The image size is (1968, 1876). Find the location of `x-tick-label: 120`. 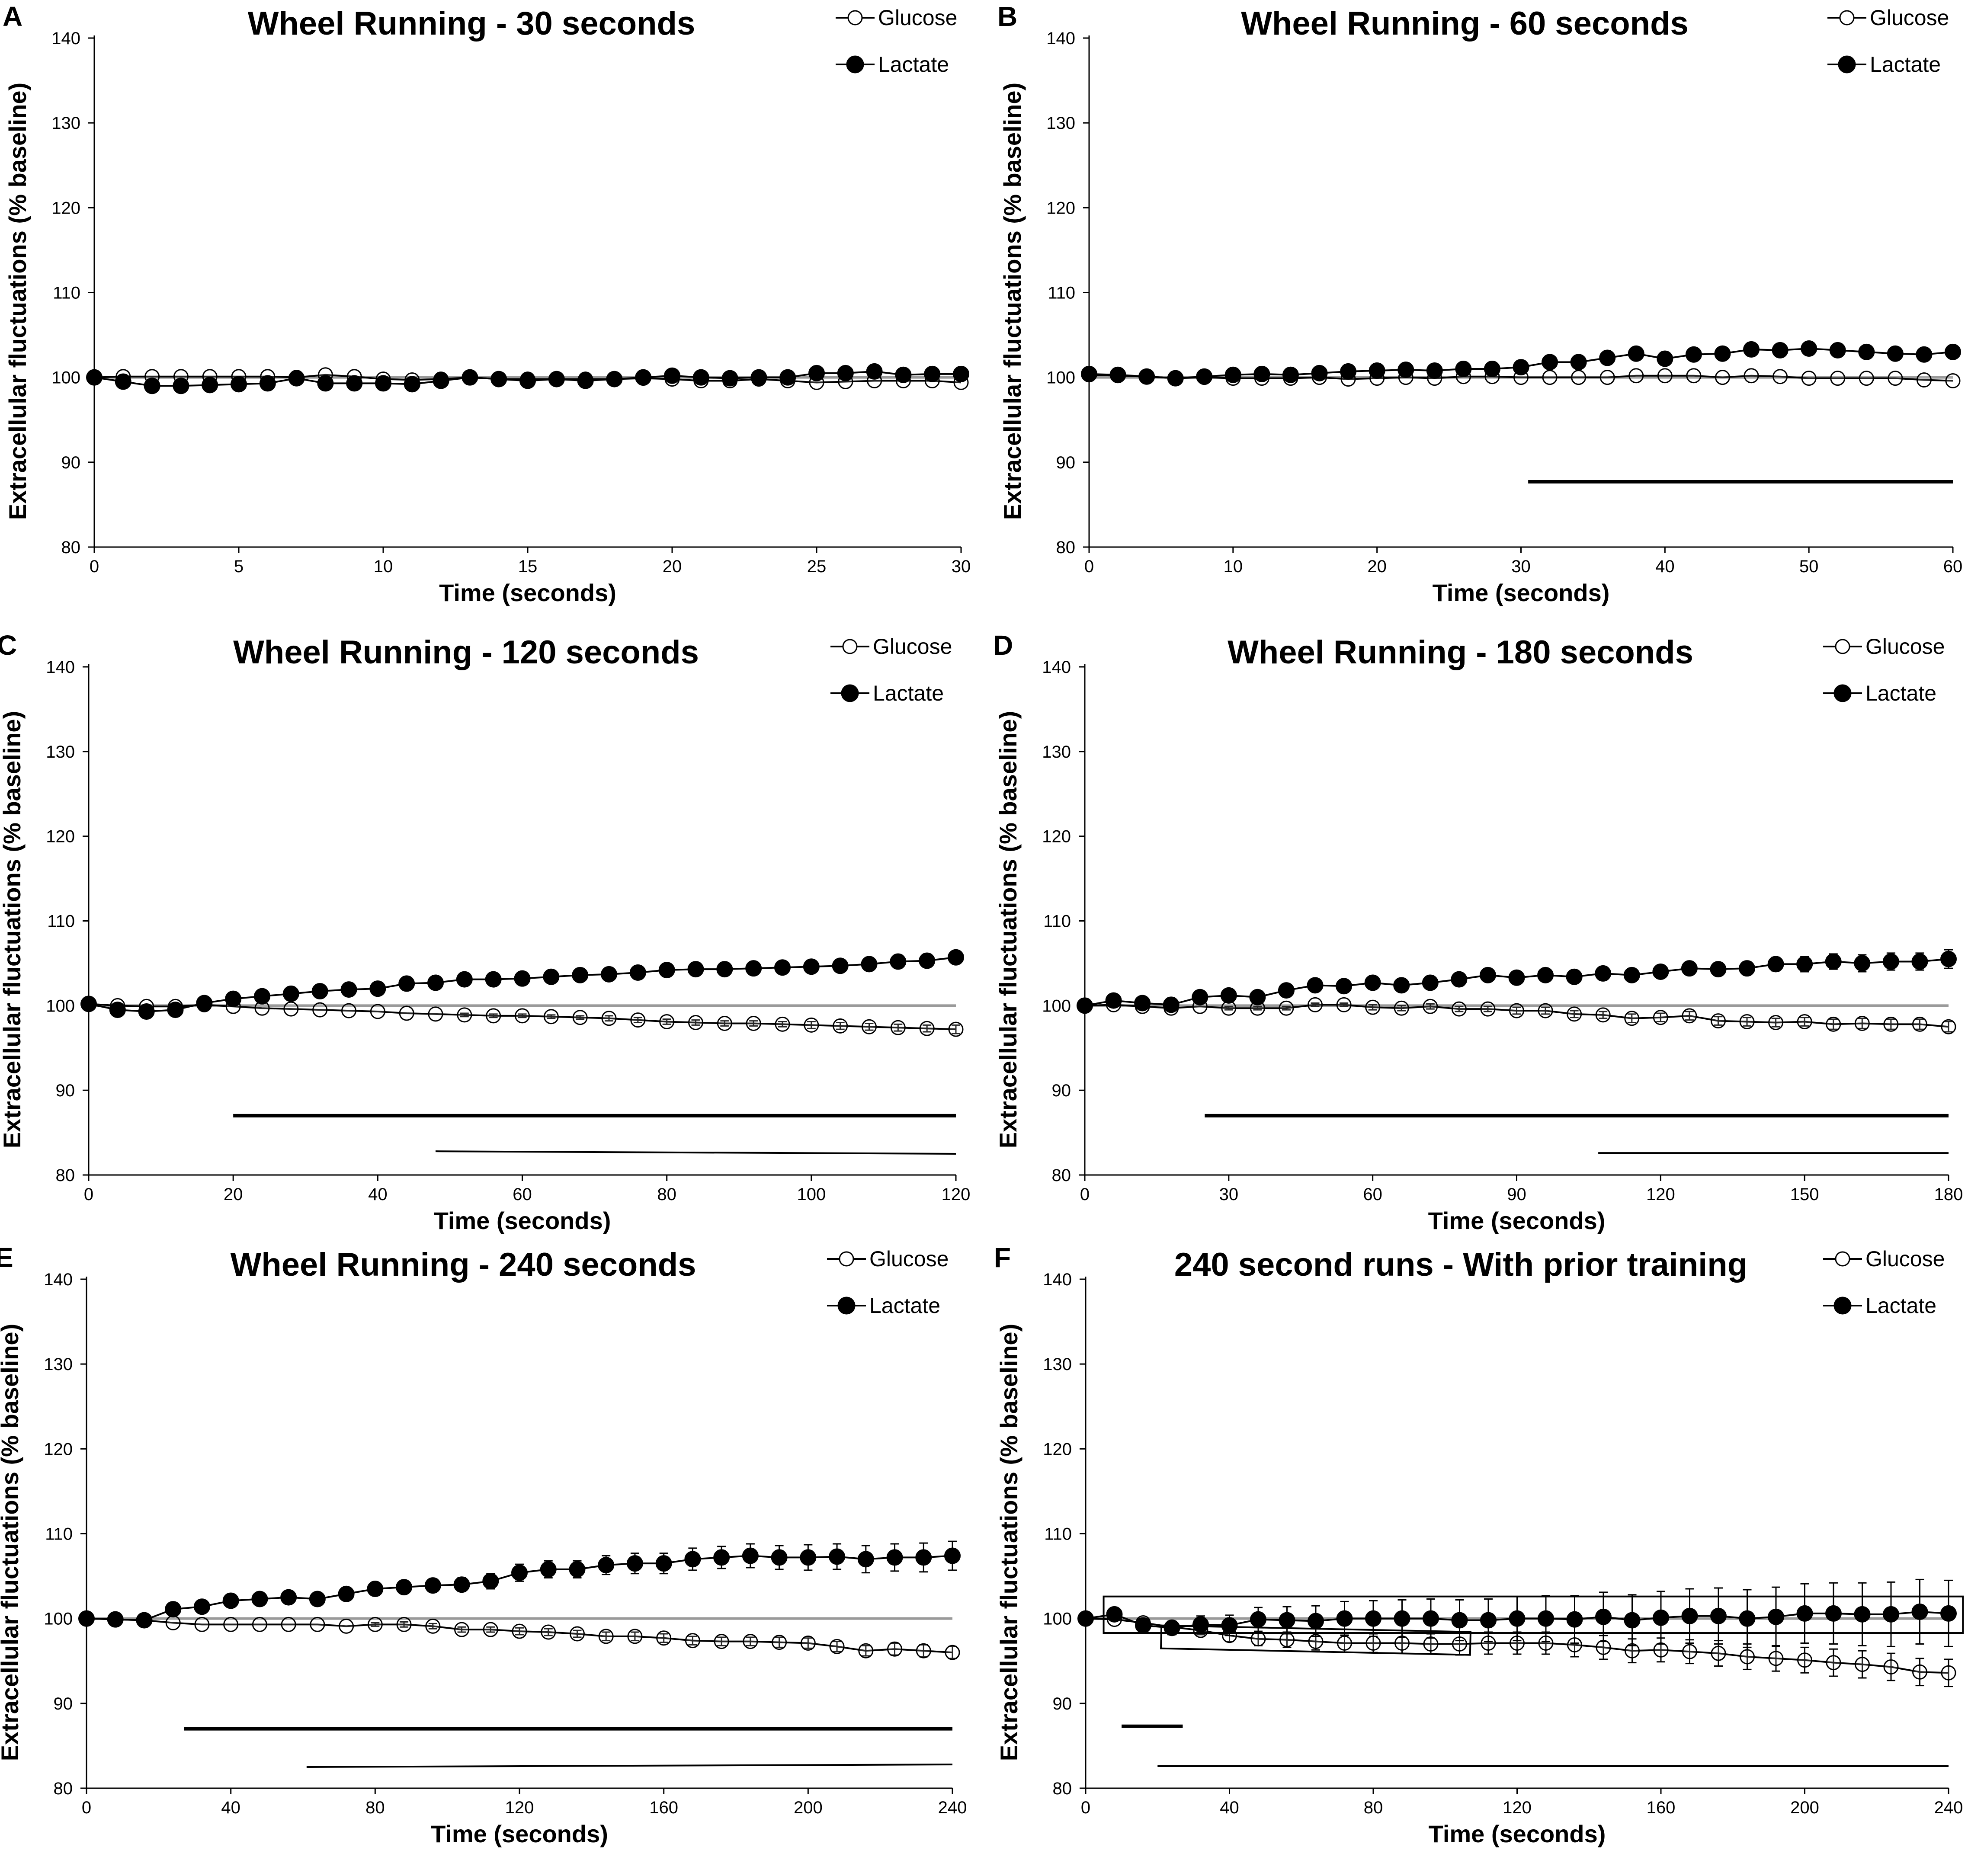

x-tick-label: 120 is located at coordinates (1660, 1195).